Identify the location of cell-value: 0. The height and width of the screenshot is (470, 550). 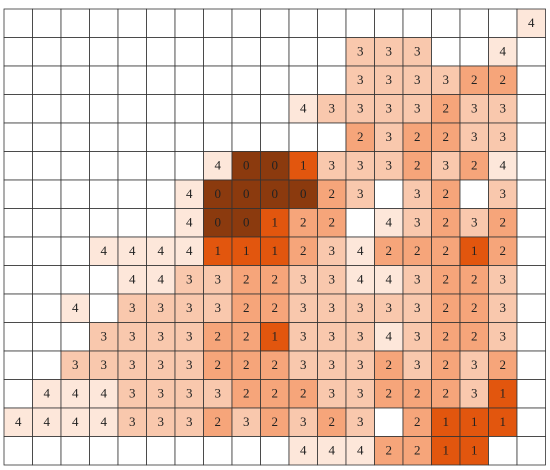
(303, 193).